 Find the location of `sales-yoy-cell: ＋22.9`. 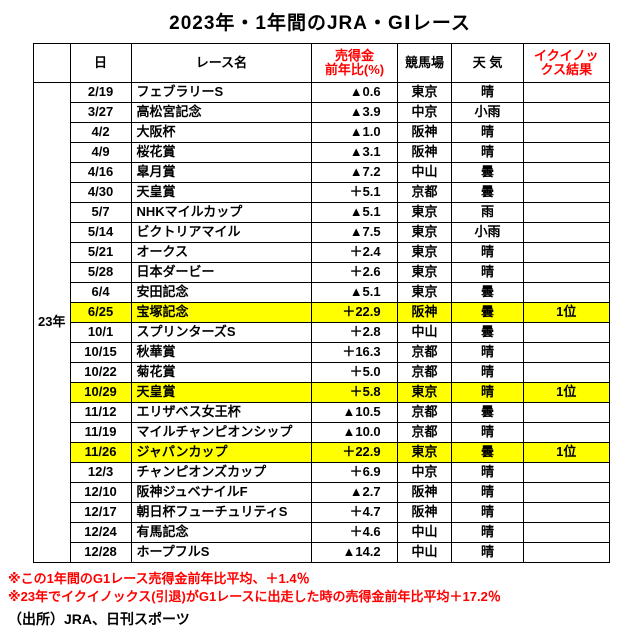

sales-yoy-cell: ＋22.9 is located at coordinates (354, 452).